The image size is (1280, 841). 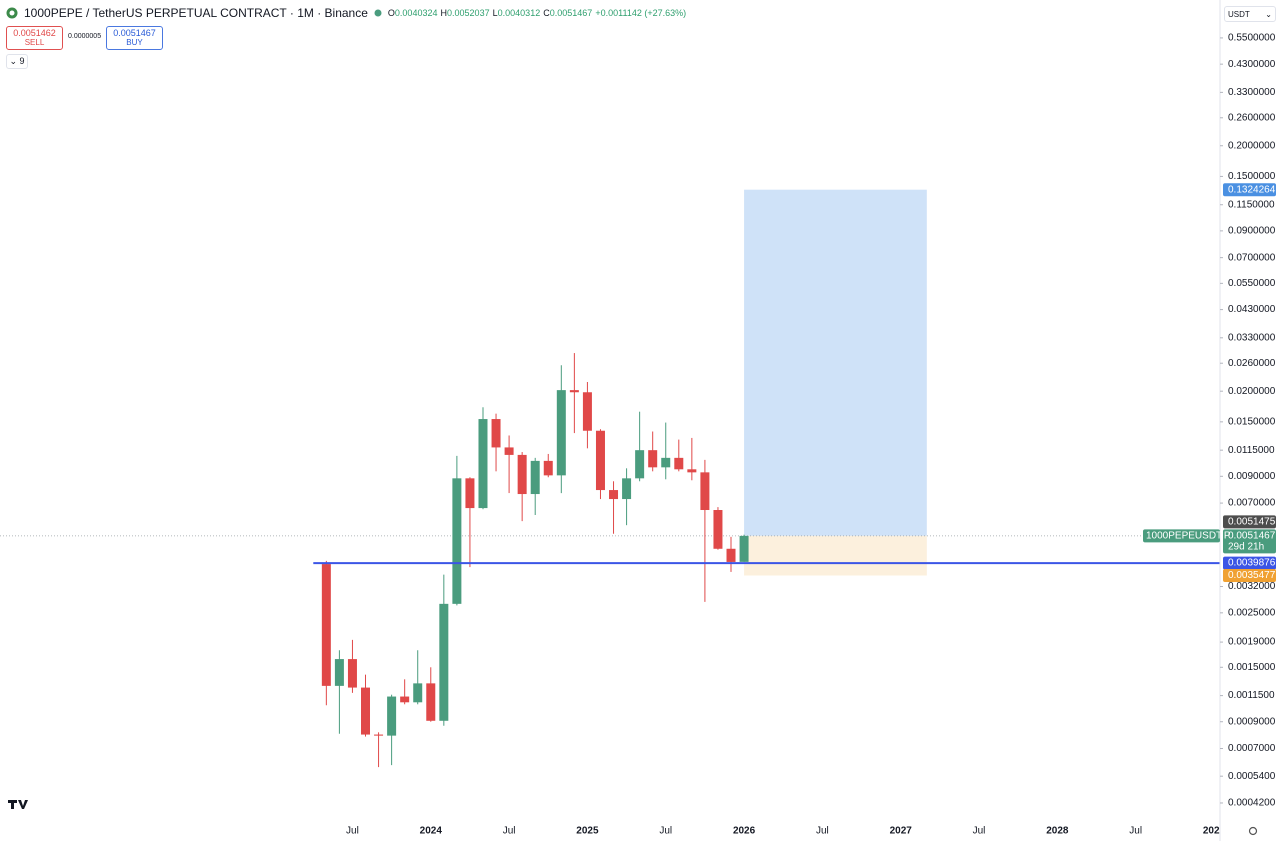 What do you see at coordinates (641, 13) in the screenshot?
I see `change: +0.0011142 (+27.63%)` at bounding box center [641, 13].